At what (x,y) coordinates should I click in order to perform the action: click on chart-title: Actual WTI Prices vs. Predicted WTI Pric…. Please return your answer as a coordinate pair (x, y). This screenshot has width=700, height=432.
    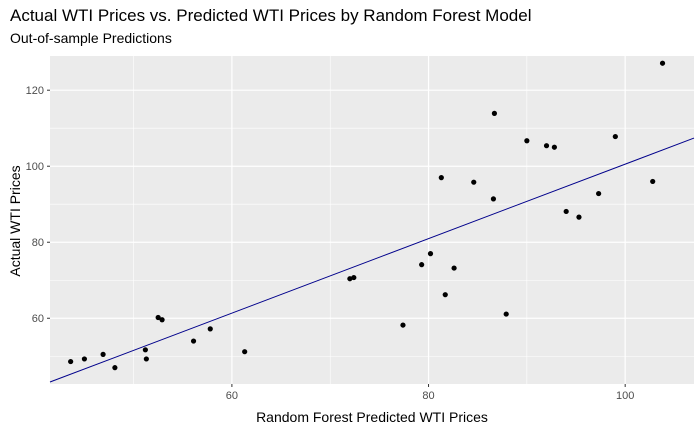
    Looking at the image, I should click on (271, 15).